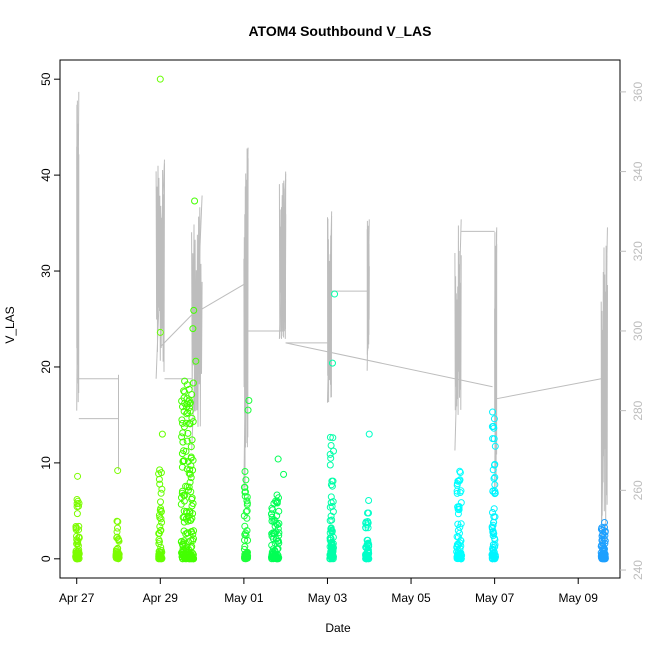 The image size is (650, 650). What do you see at coordinates (495, 598) in the screenshot?
I see `x-tick-label: May 07` at bounding box center [495, 598].